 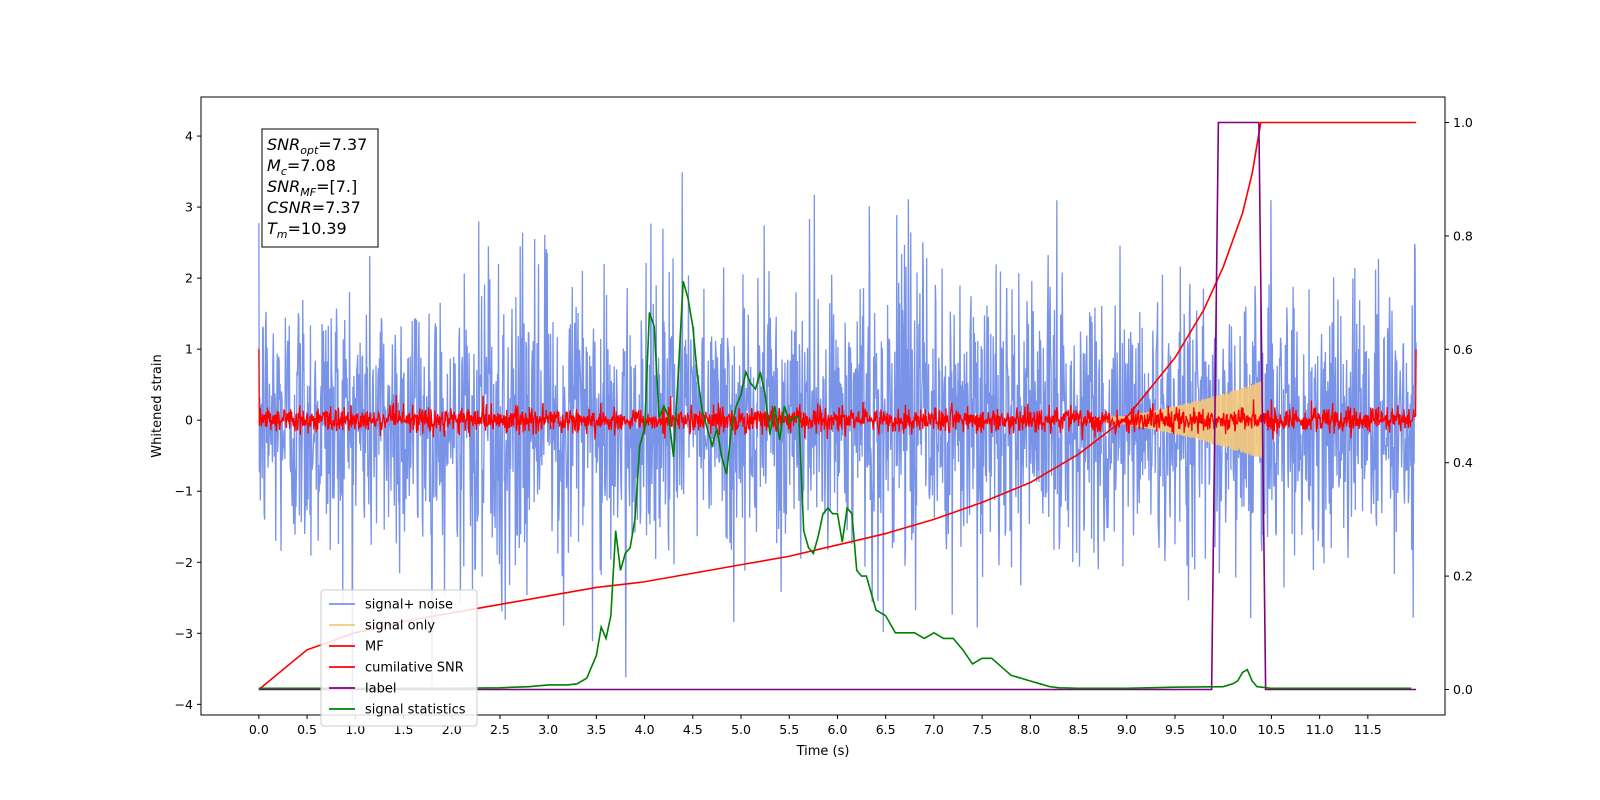 I want to click on y-tick-label: 3, so click(x=189, y=207).